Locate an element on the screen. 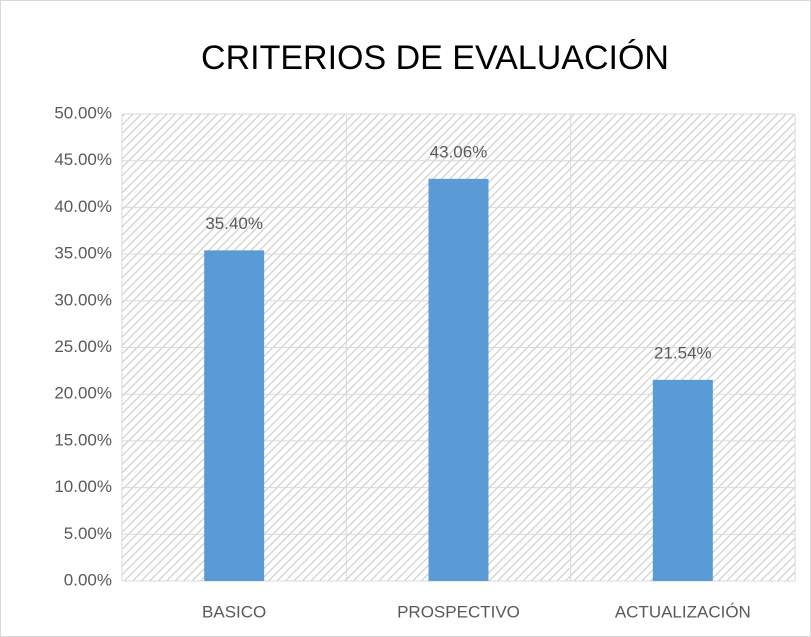  data-label: 35.40% is located at coordinates (234, 223).